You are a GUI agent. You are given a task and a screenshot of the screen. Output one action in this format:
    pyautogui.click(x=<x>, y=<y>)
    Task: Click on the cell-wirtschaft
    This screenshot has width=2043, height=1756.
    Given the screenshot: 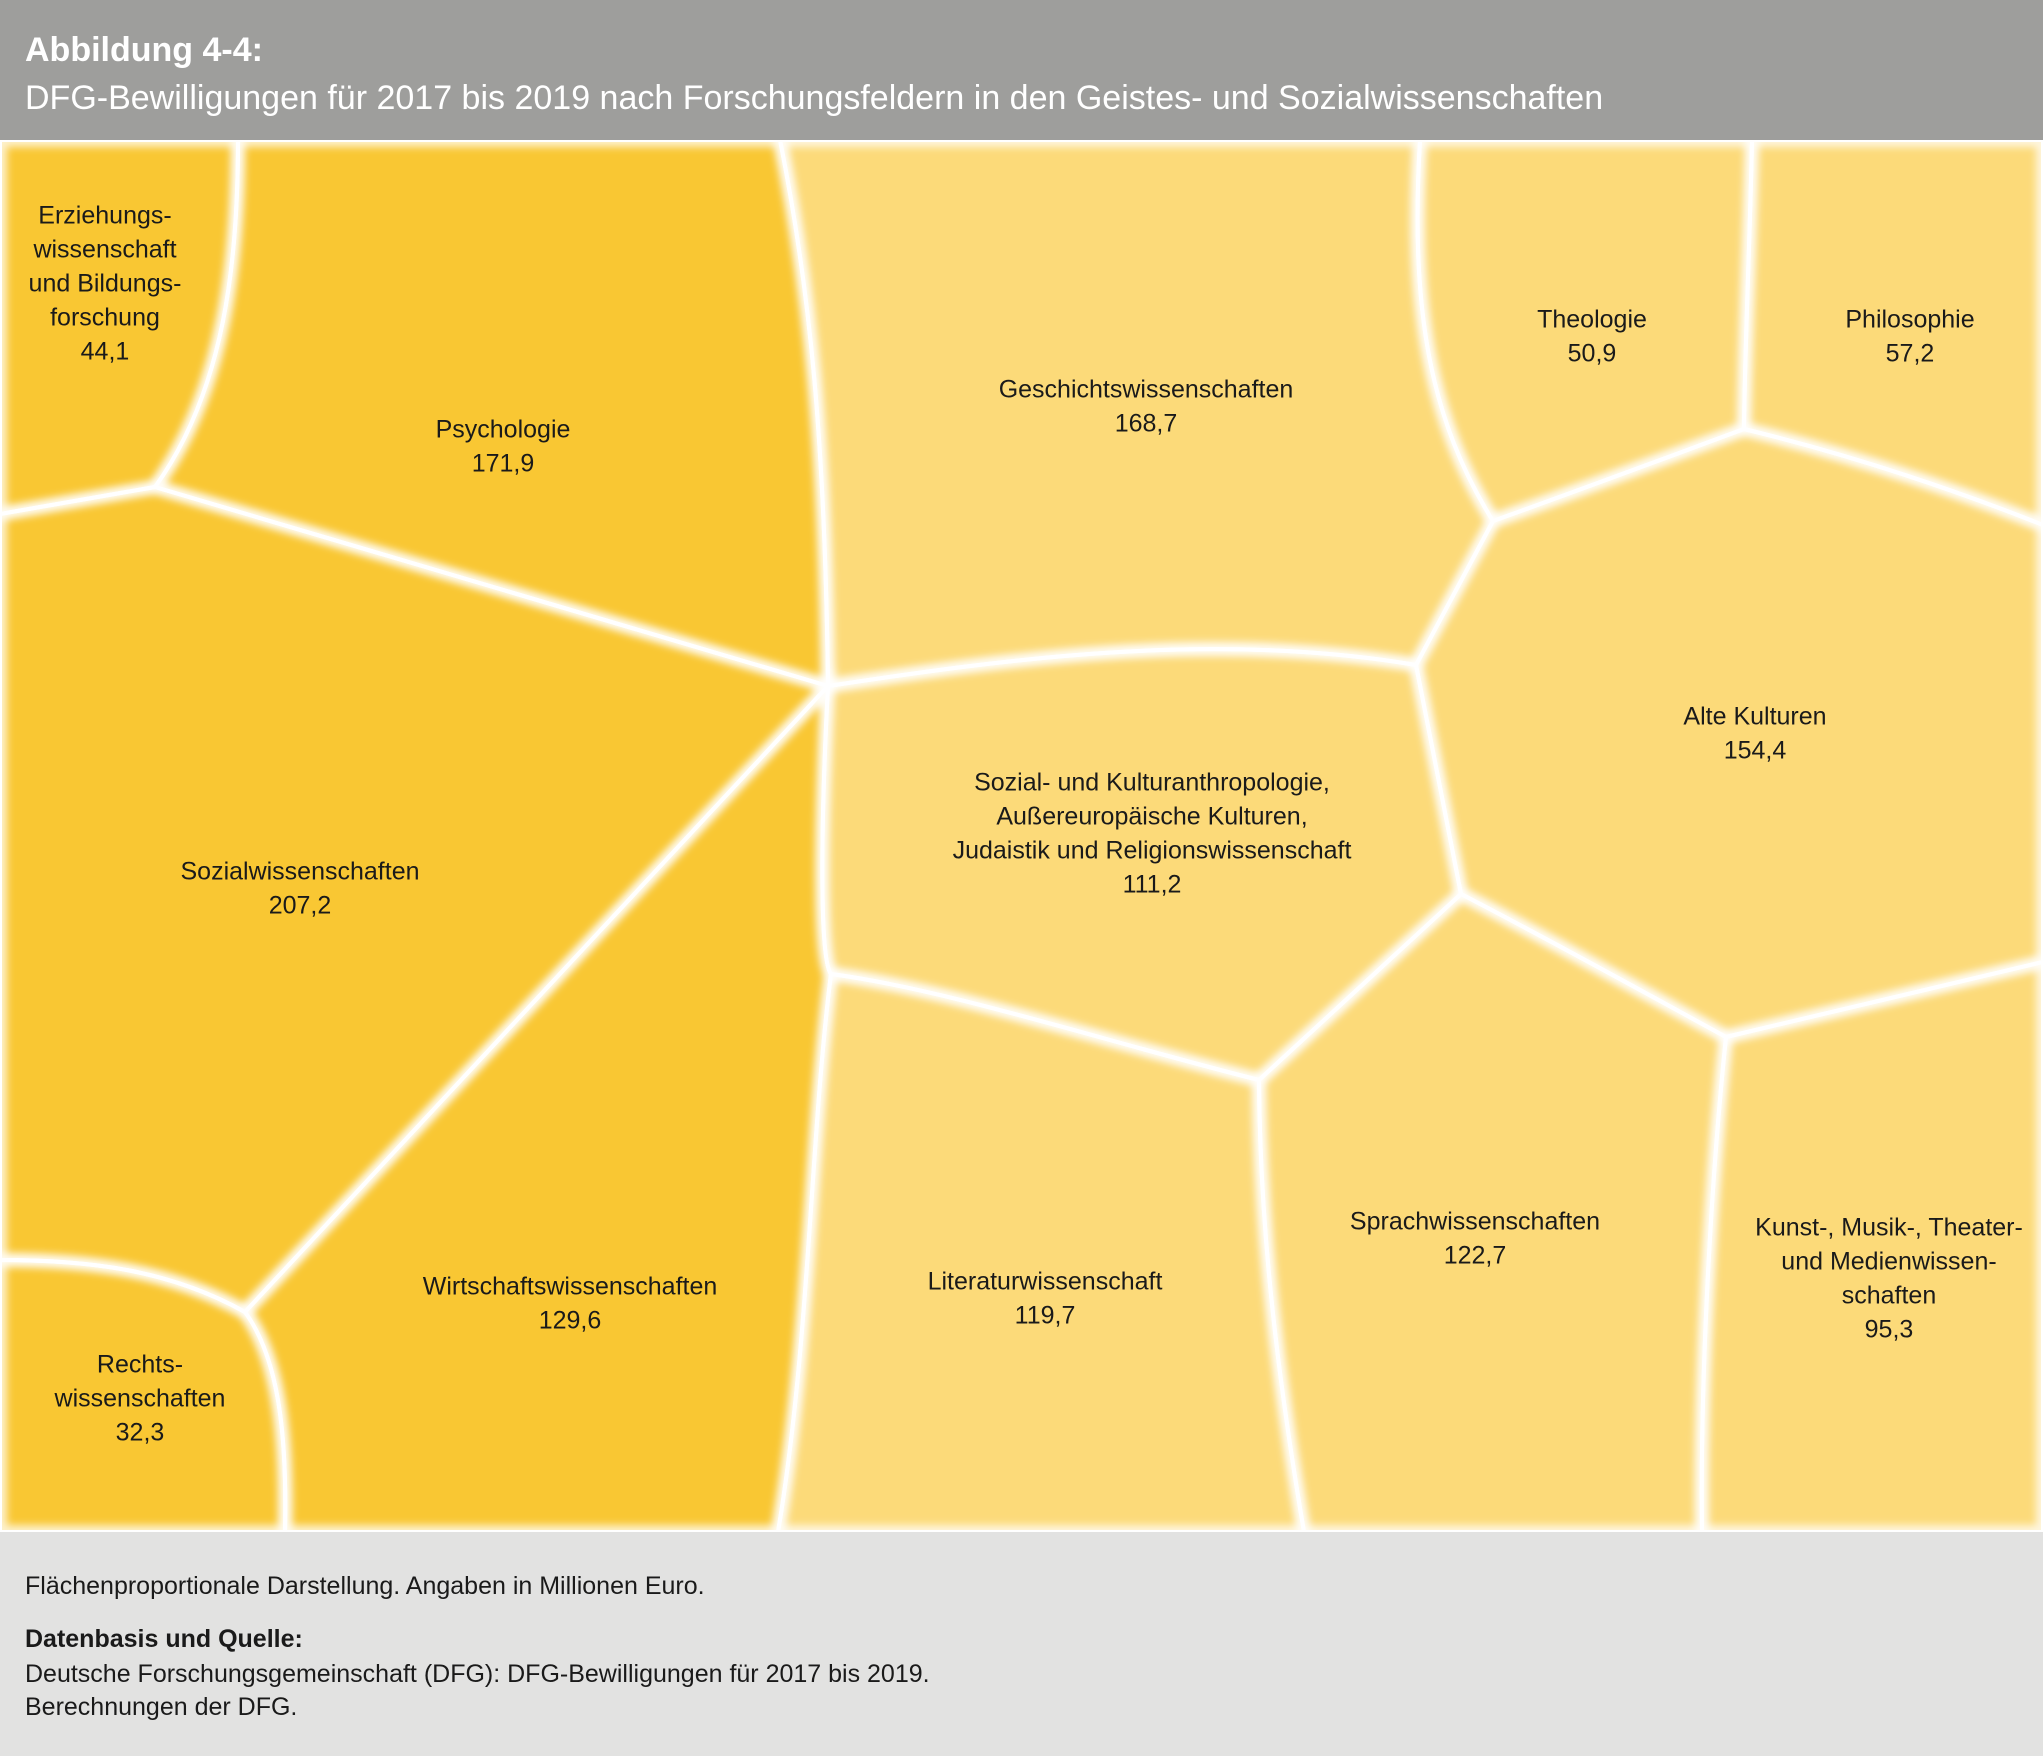 What is the action you would take?
    pyautogui.click(x=538, y=1109)
    